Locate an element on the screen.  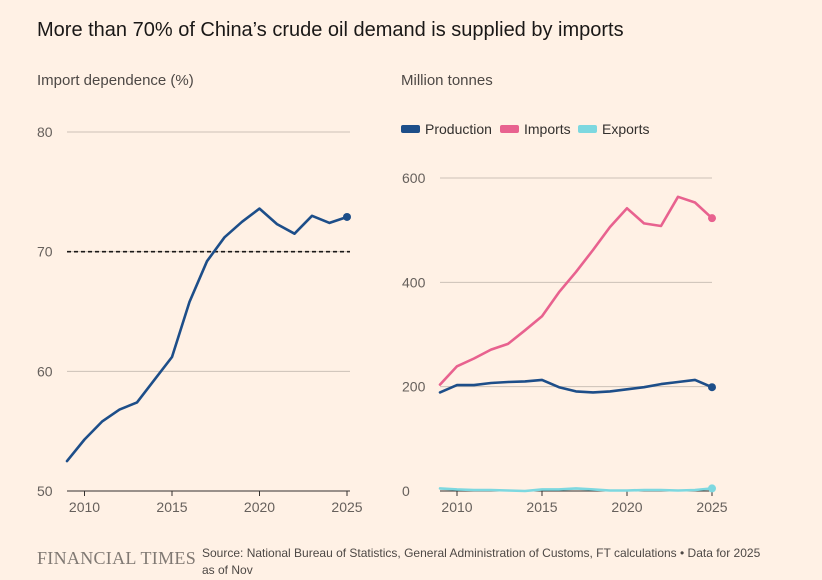
chart2-end-marker-imports is located at coordinates (712, 218).